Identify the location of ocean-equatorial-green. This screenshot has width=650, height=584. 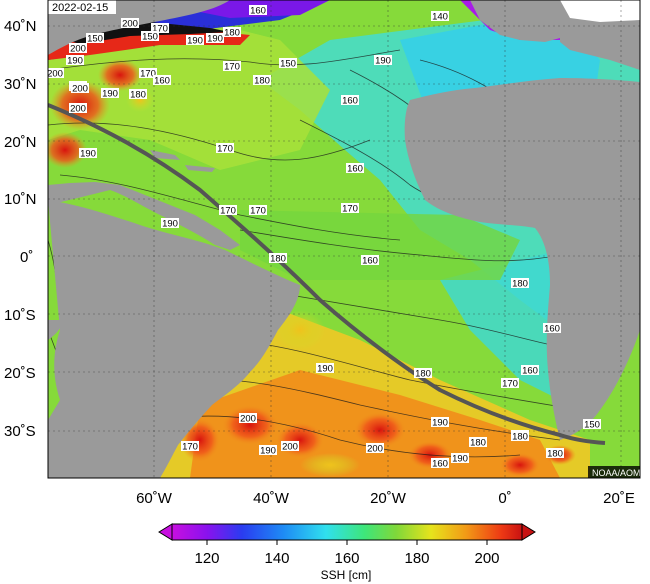
(380, 245).